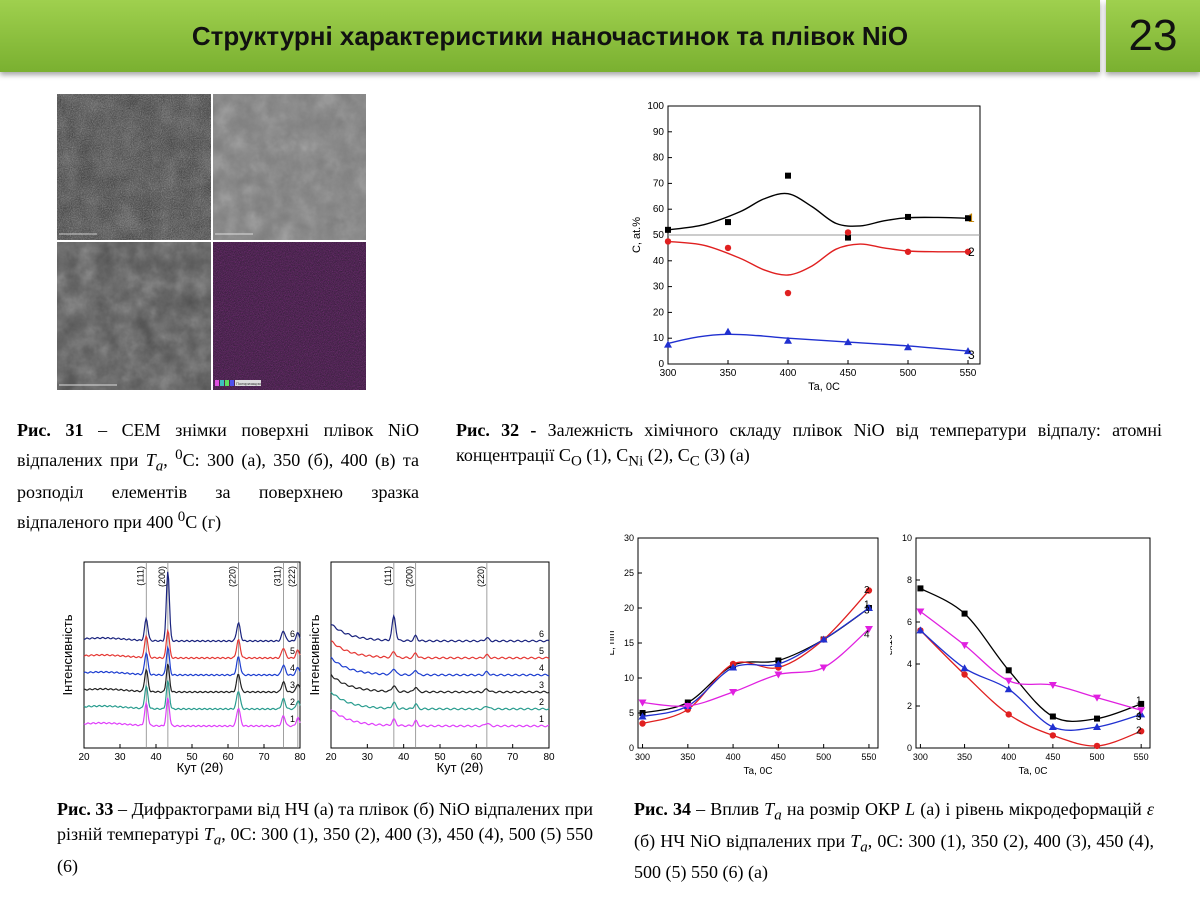  Describe the element at coordinates (659, 235) in the screenshot. I see `y-tick-label: 50` at that location.